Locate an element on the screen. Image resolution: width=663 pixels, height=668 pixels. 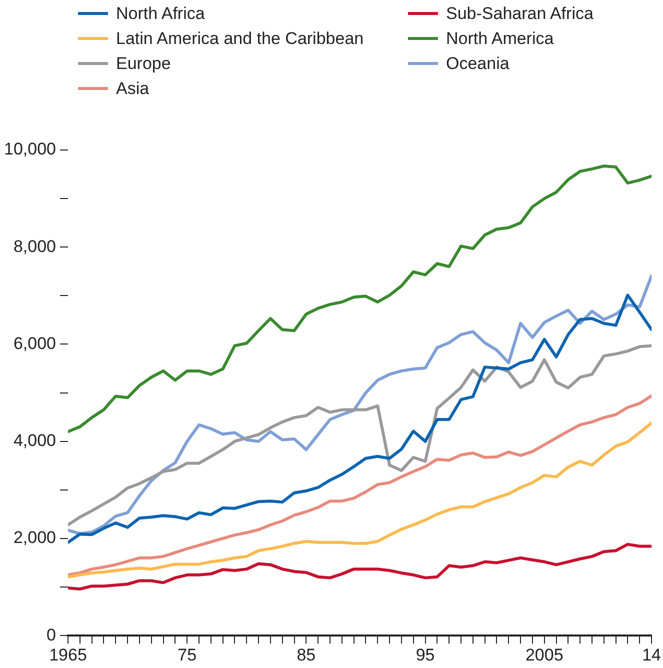
legend-label: Latin America and the Caribbean is located at coordinates (240, 38).